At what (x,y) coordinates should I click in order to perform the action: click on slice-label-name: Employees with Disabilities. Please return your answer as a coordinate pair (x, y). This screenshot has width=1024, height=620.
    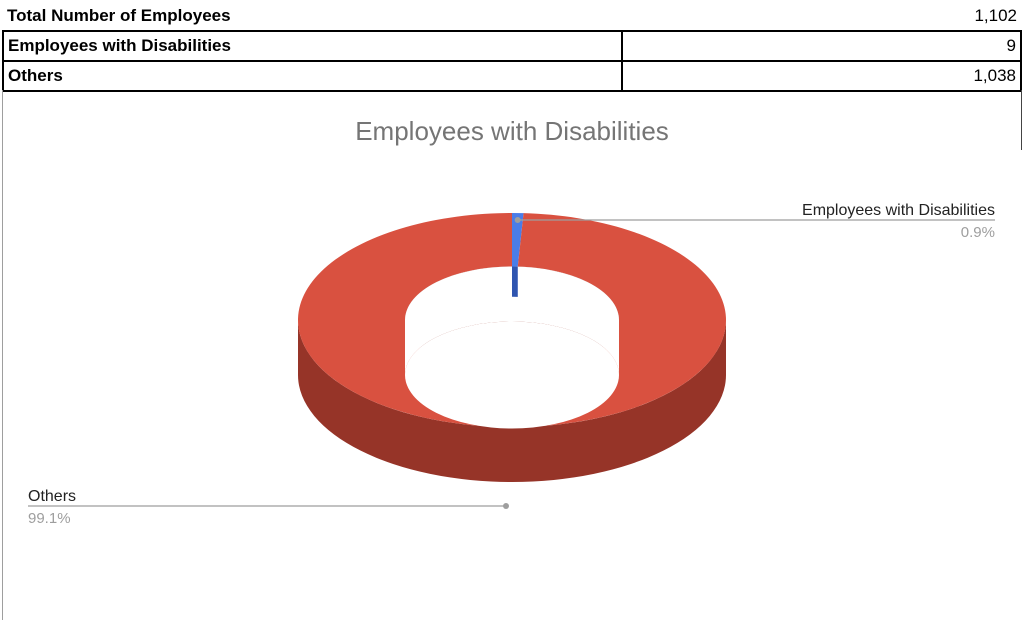
    Looking at the image, I should click on (898, 210).